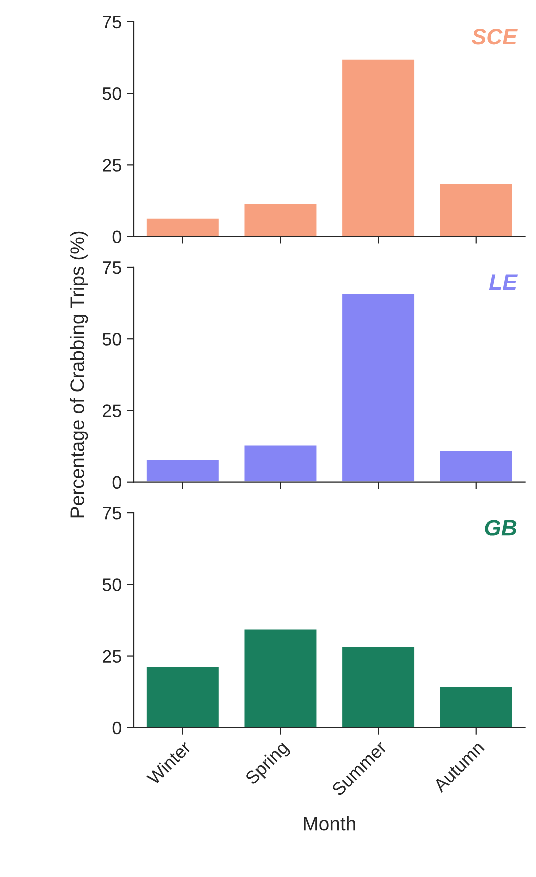  Describe the element at coordinates (501, 528) in the screenshot. I see `chart-title: GB` at that location.